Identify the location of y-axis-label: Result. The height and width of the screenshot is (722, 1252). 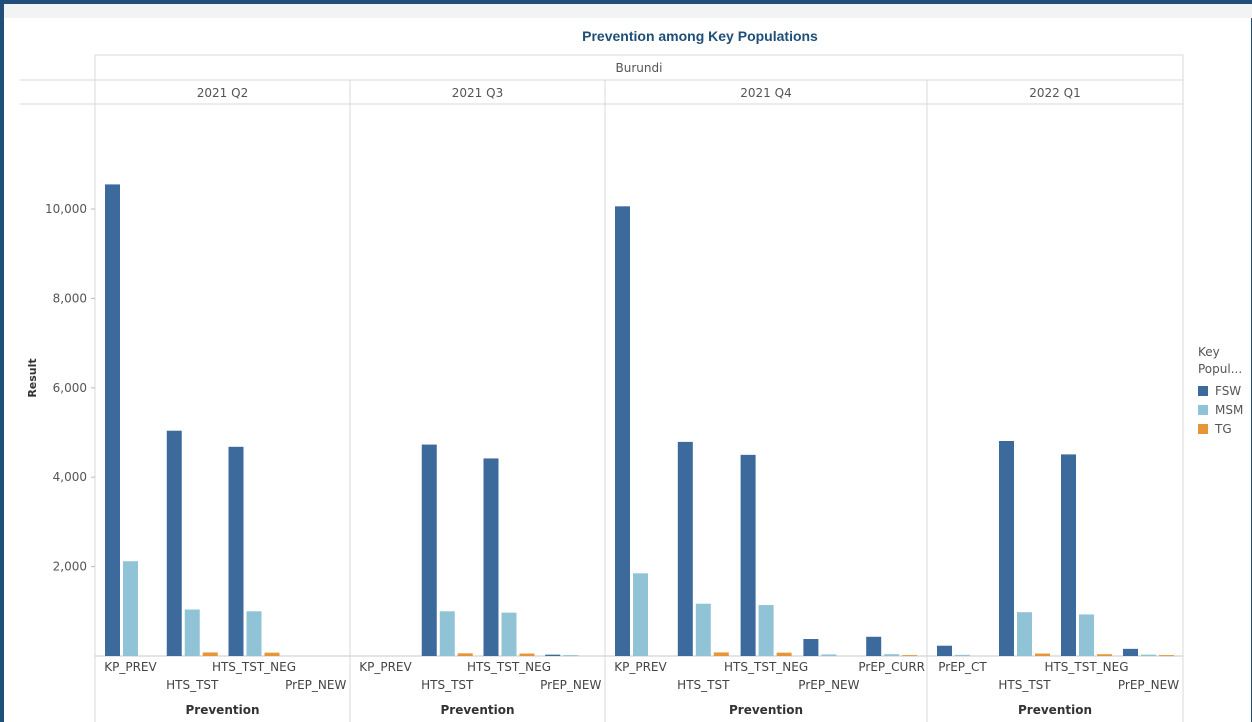
(32, 377).